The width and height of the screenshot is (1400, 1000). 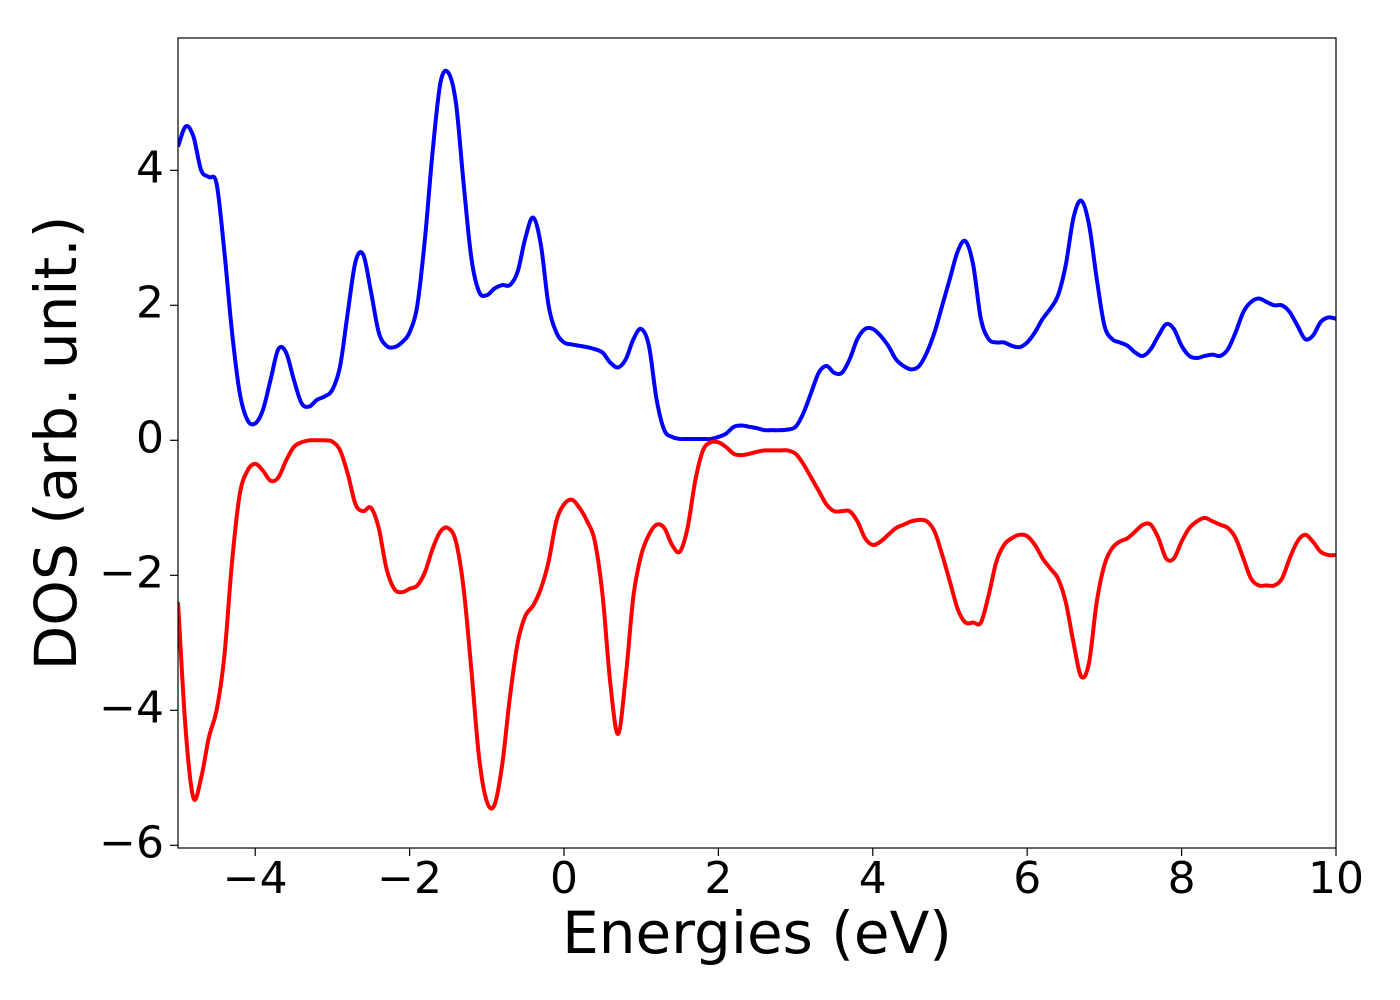 I want to click on x-tick-label: 10, so click(x=1336, y=878).